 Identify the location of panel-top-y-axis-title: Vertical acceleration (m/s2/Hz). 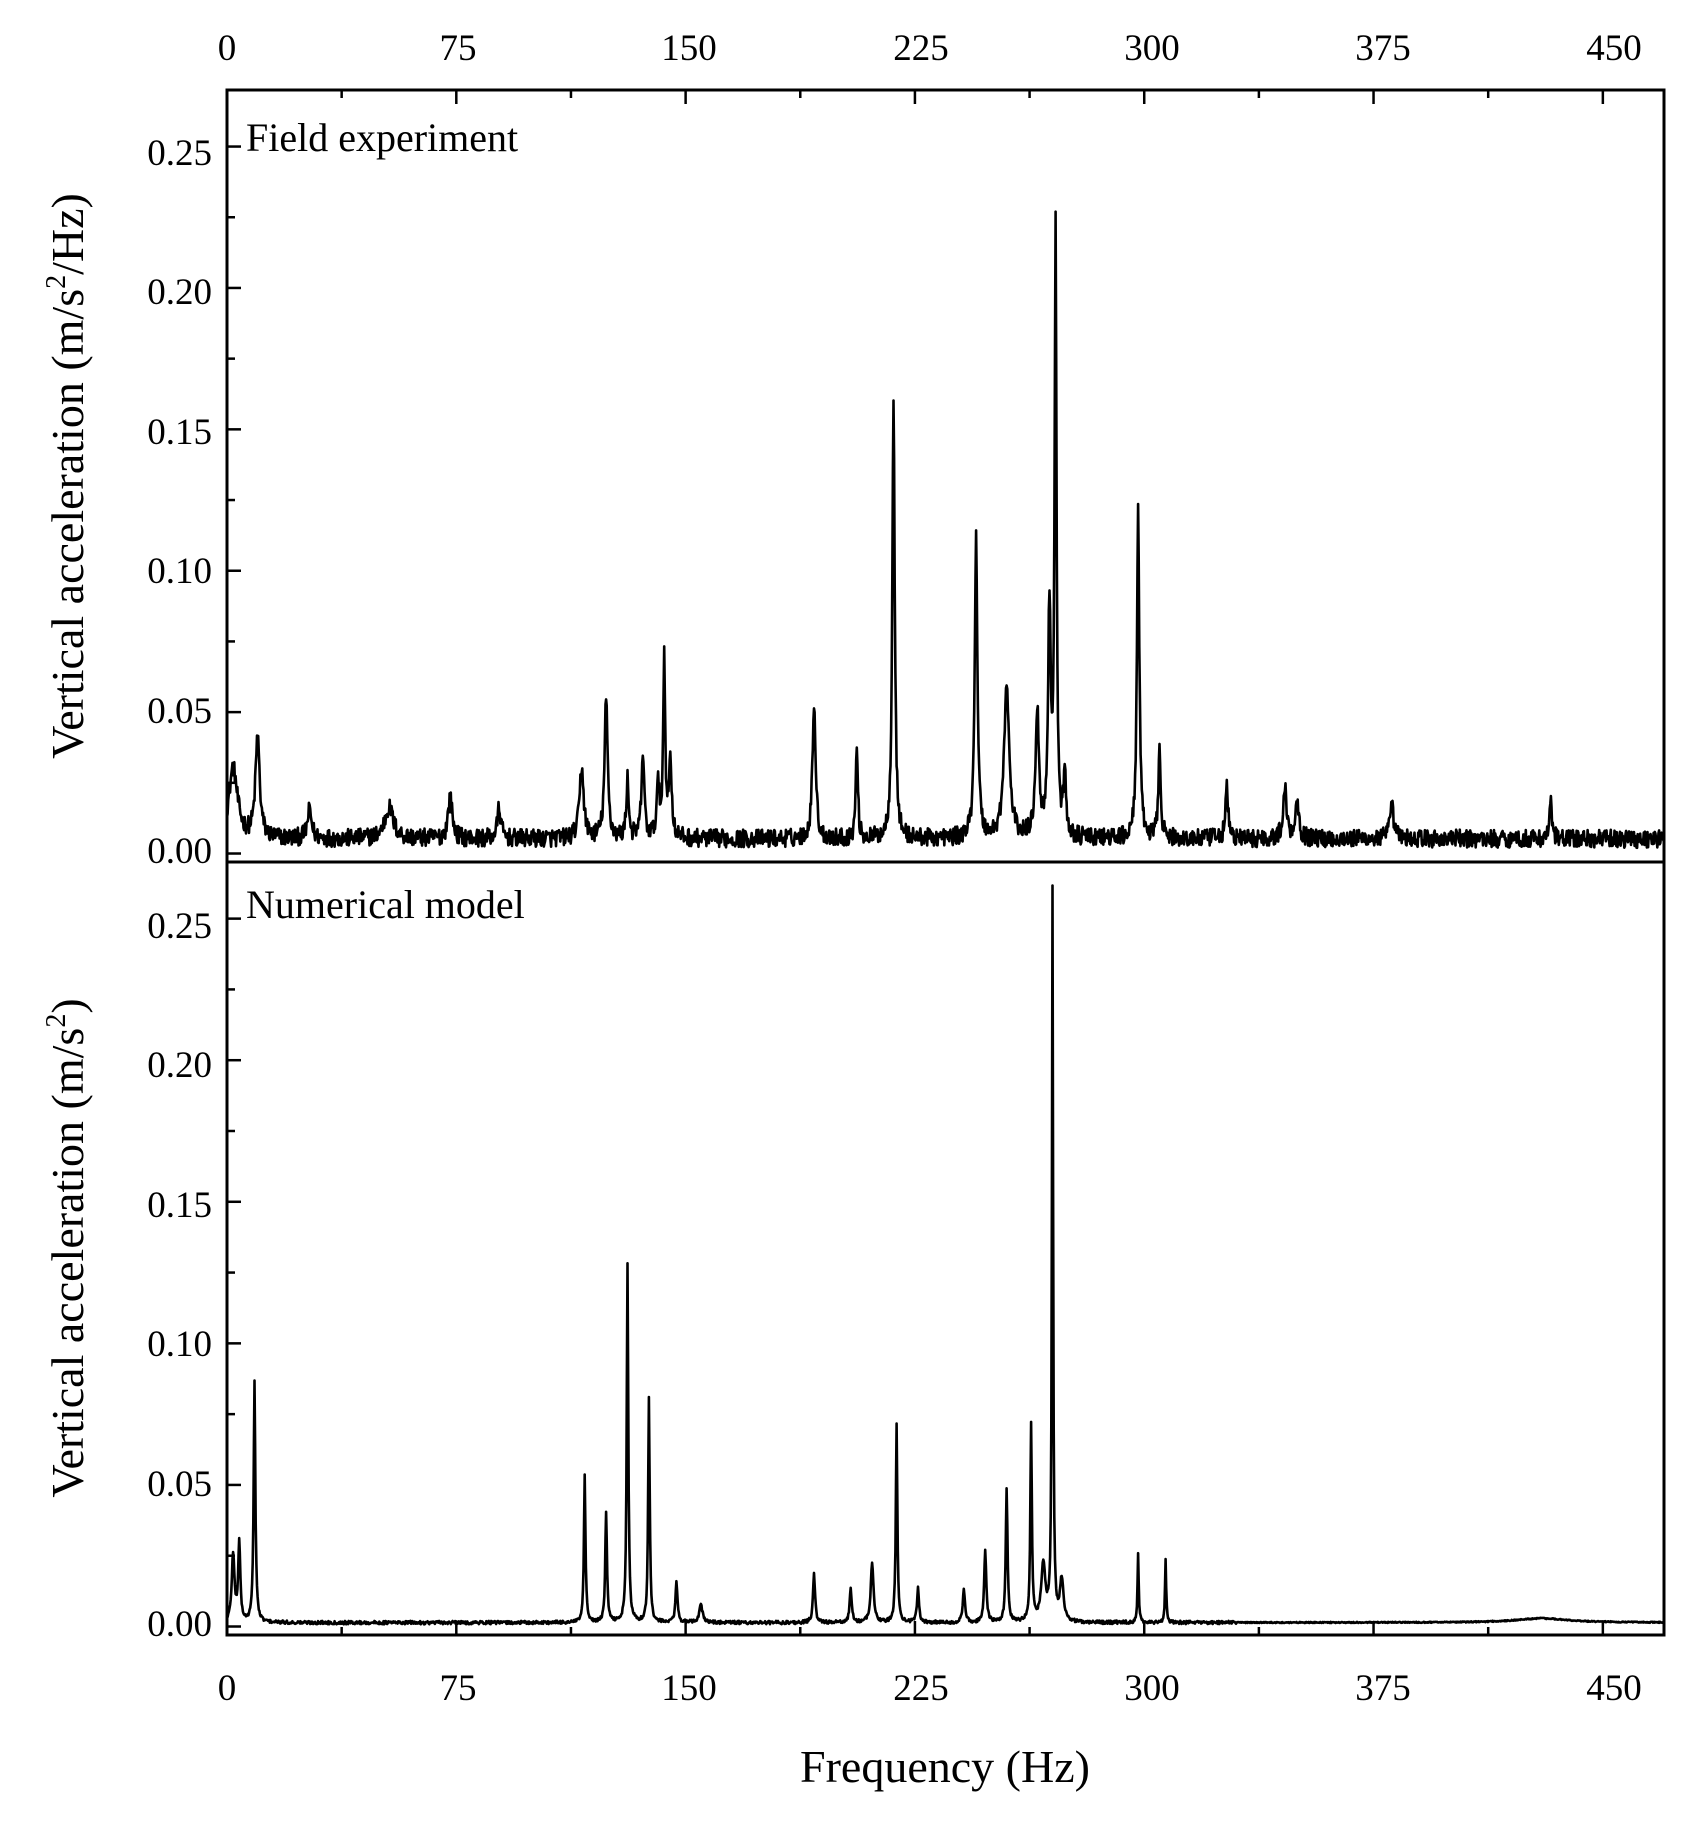
(67, 476).